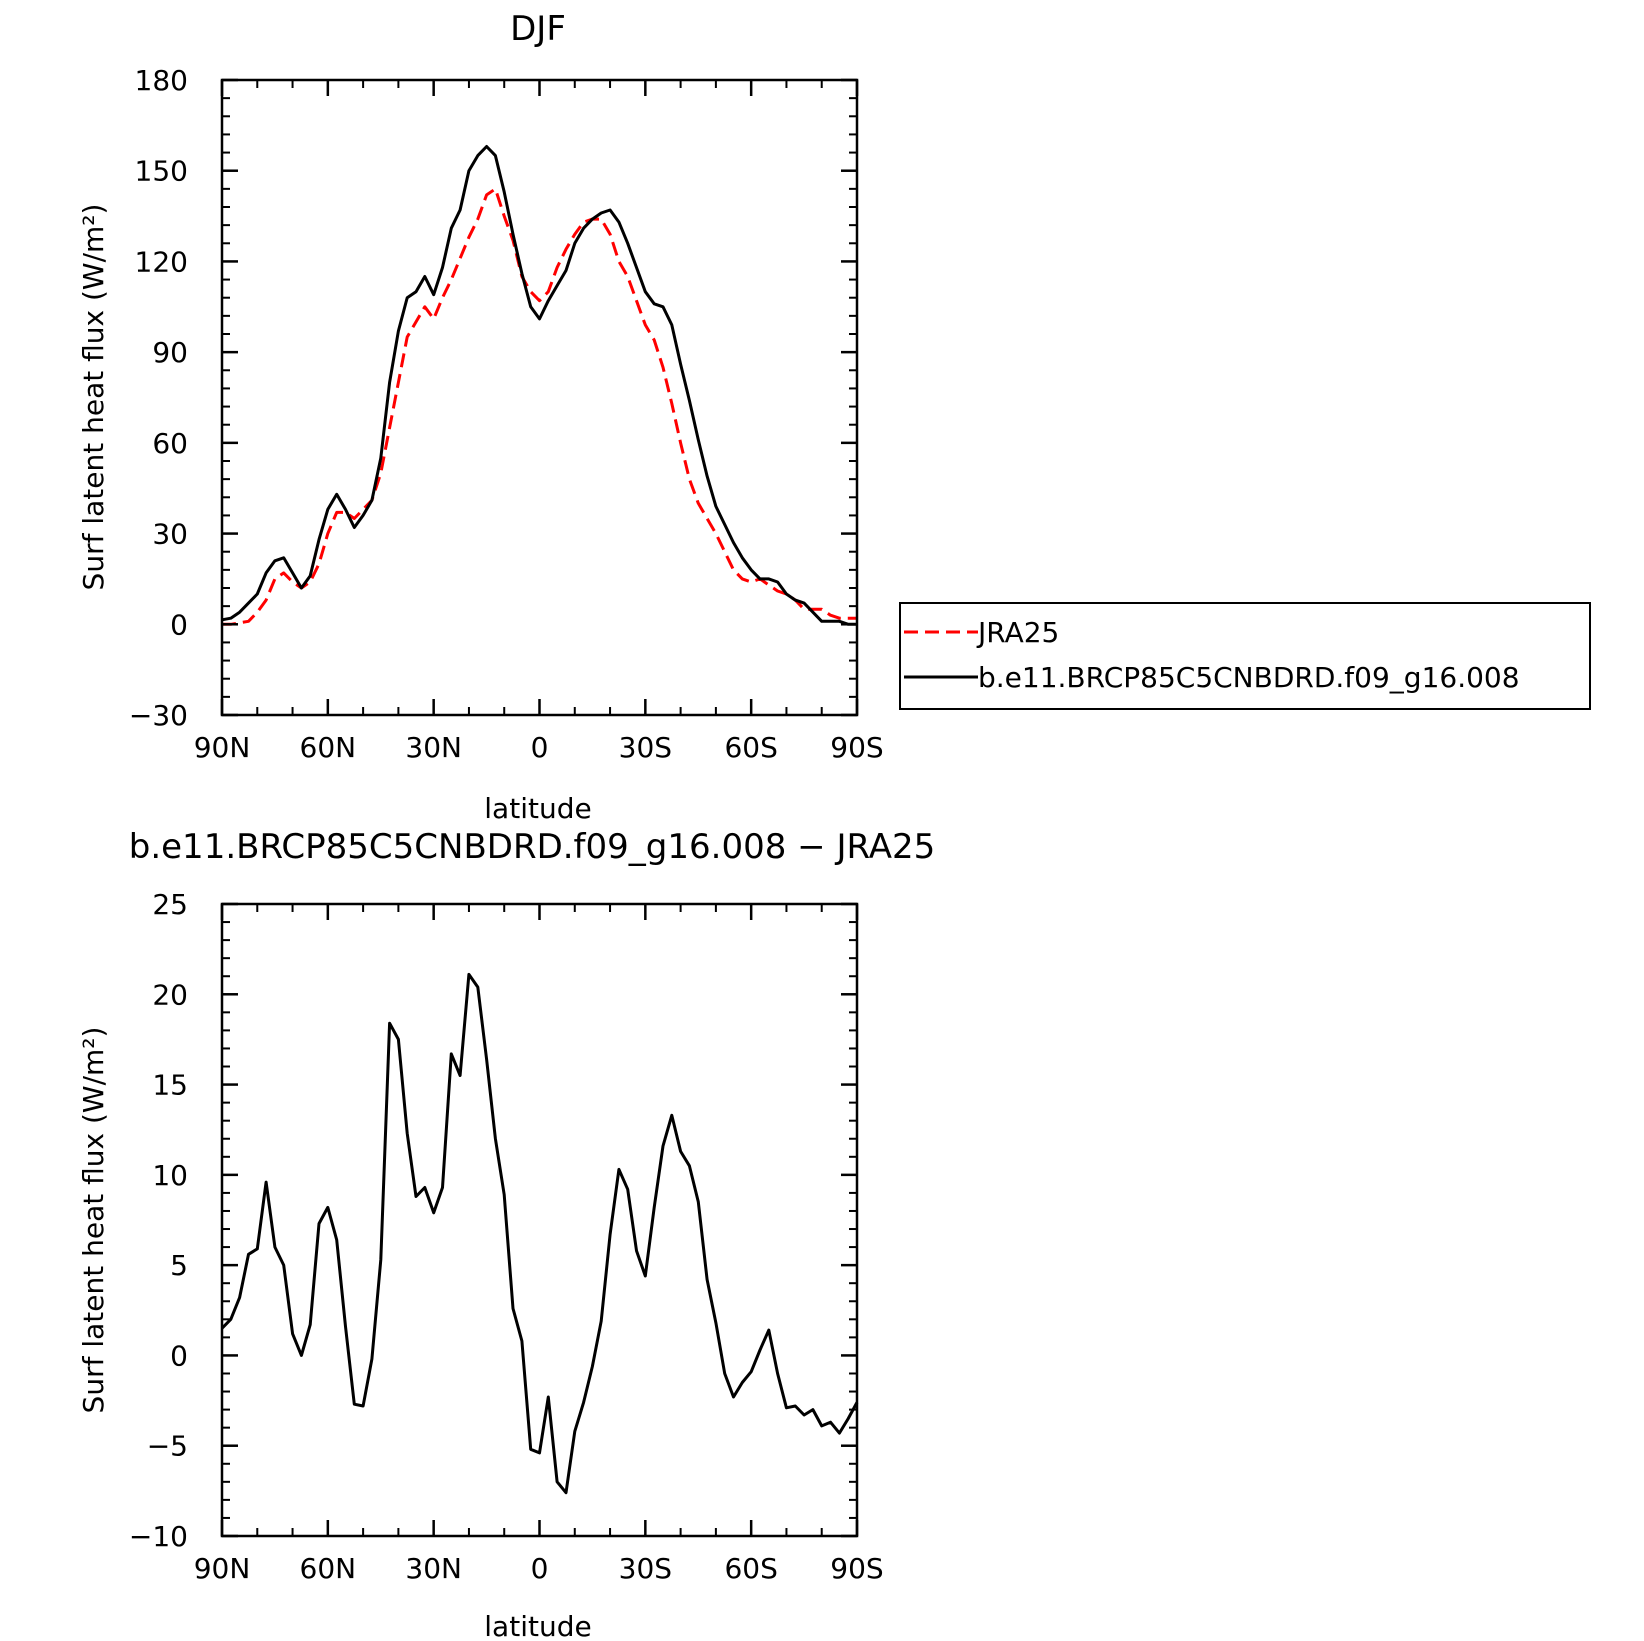  I want to click on panel-1-series-layer, so click(539, 385).